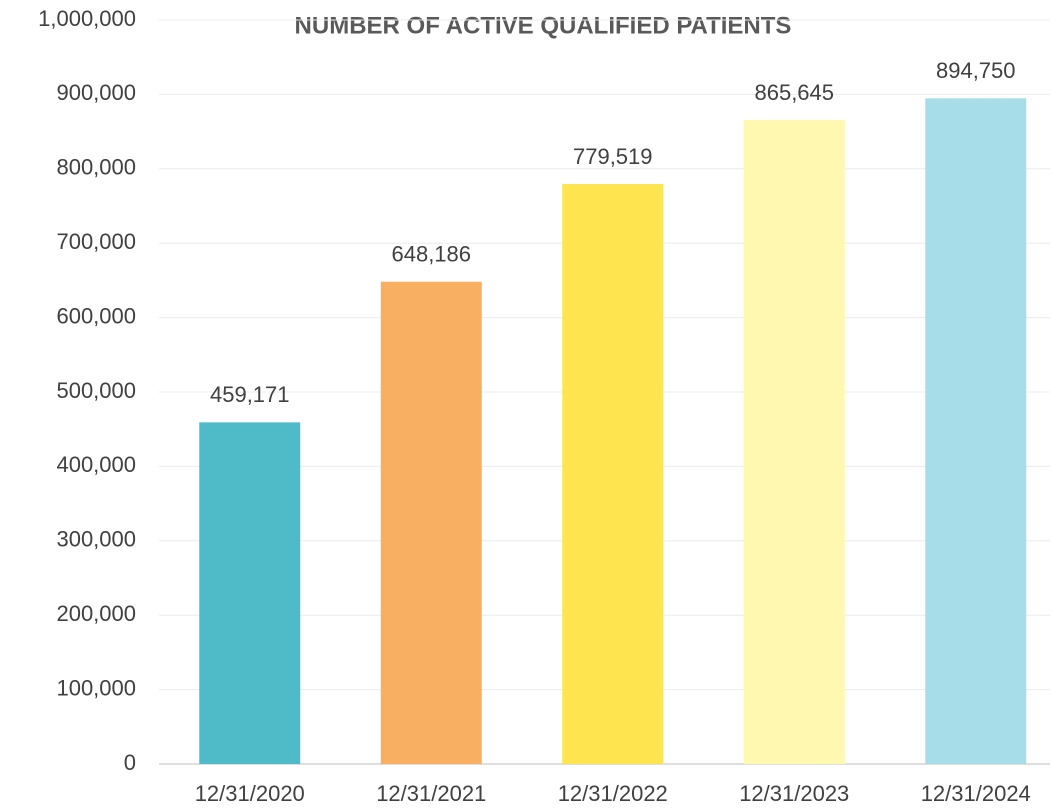 This screenshot has width=1051, height=810. Describe the element at coordinates (96, 613) in the screenshot. I see `y-tick-label: 200,000` at that location.